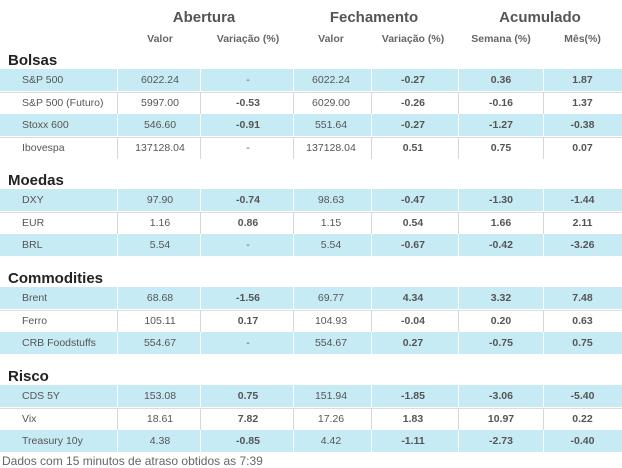 The width and height of the screenshot is (622, 468). What do you see at coordinates (501, 320) in the screenshot?
I see `cell-week: 0.20` at bounding box center [501, 320].